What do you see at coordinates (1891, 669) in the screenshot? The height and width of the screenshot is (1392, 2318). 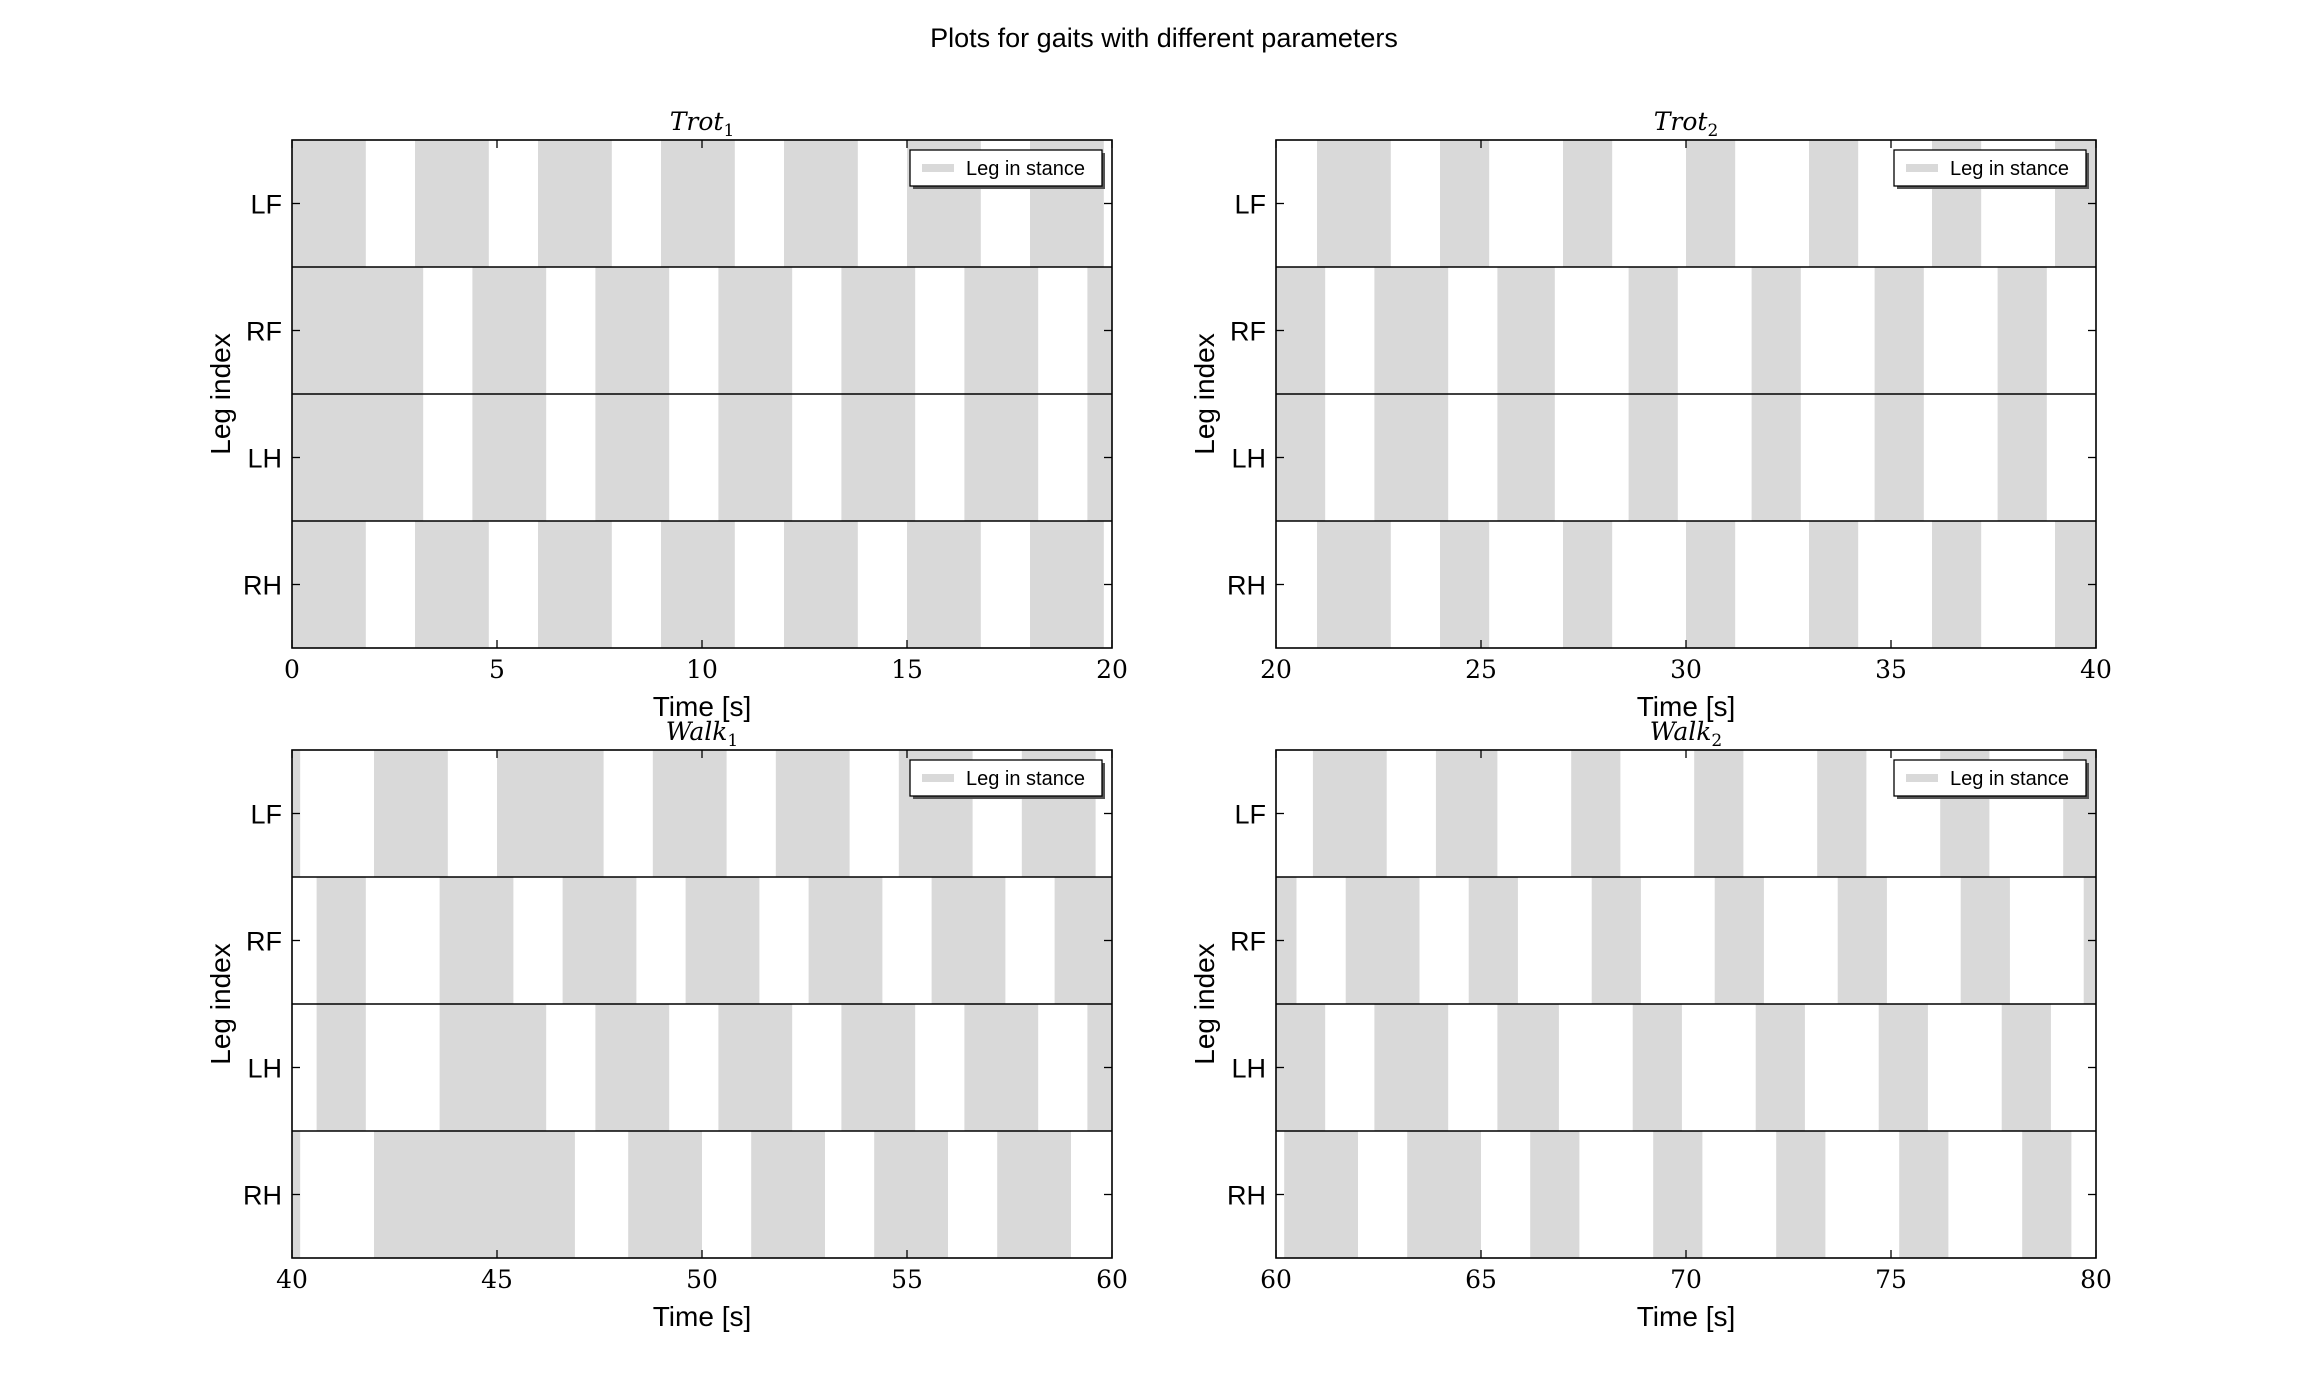 I see `x-tick-label: 35` at bounding box center [1891, 669].